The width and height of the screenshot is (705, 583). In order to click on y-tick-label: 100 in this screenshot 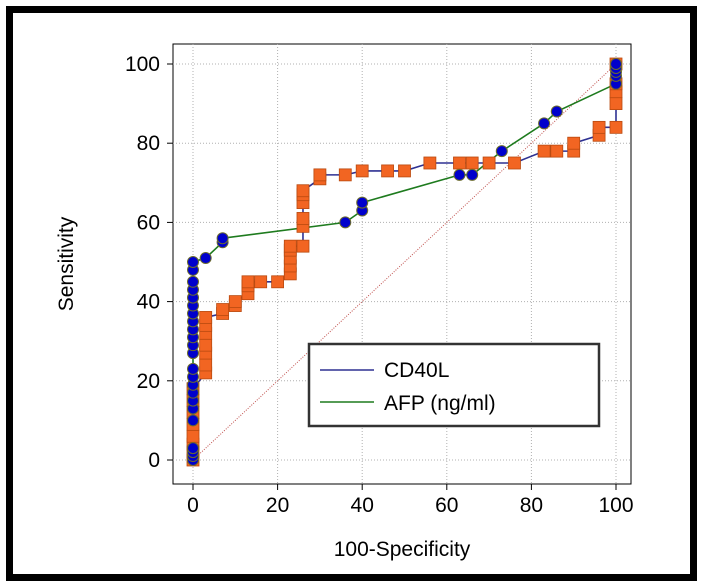, I will do `click(142, 64)`.